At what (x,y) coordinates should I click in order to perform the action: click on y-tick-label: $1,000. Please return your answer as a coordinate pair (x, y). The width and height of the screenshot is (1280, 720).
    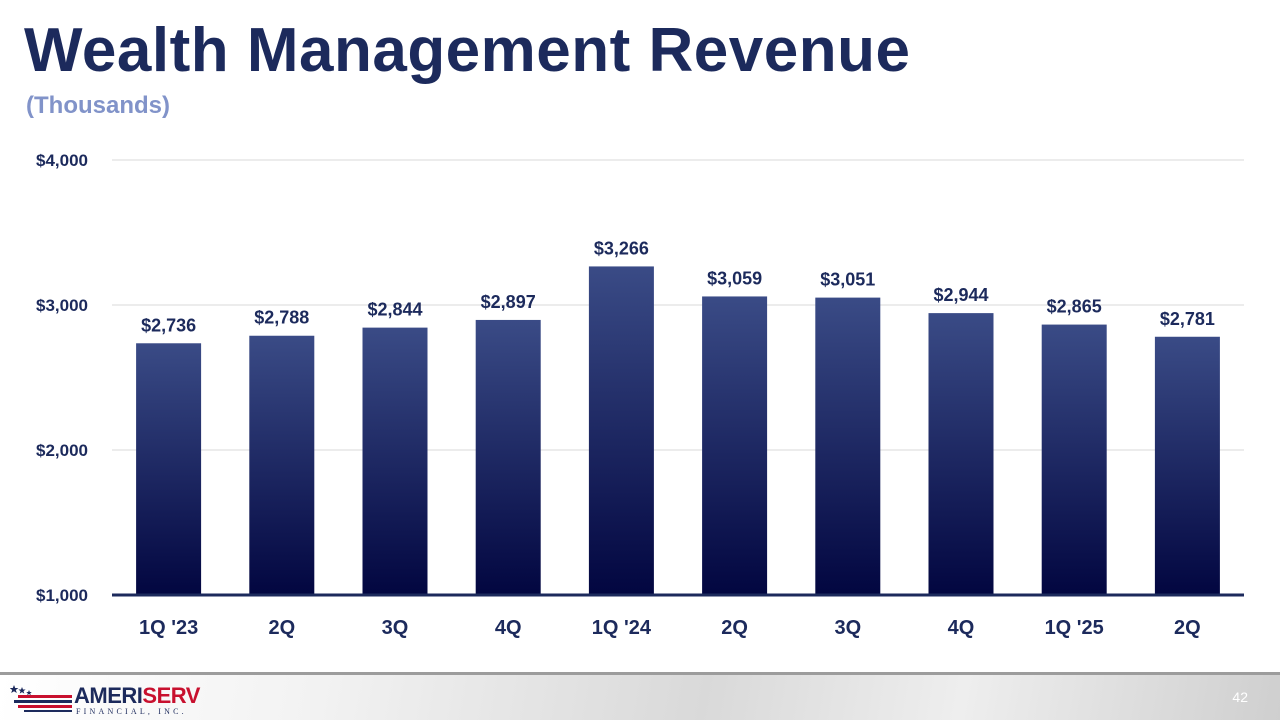
    Looking at the image, I should click on (62, 595).